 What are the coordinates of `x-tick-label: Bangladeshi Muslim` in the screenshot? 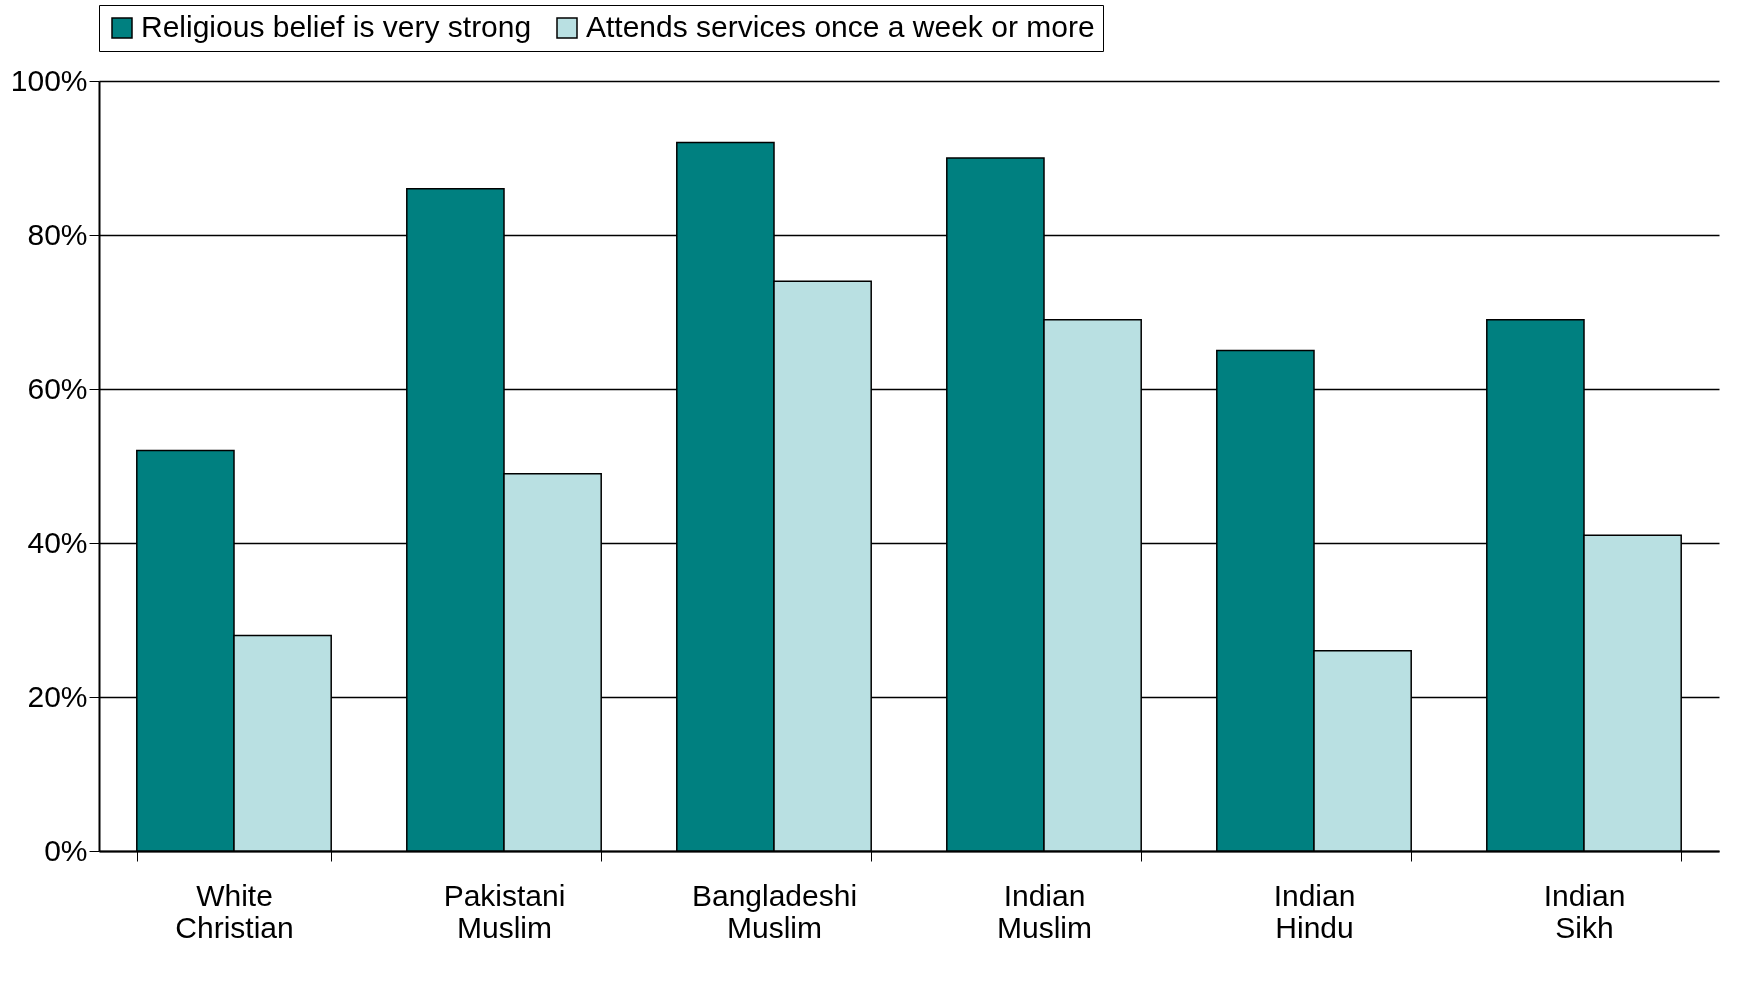 It's located at (774, 911).